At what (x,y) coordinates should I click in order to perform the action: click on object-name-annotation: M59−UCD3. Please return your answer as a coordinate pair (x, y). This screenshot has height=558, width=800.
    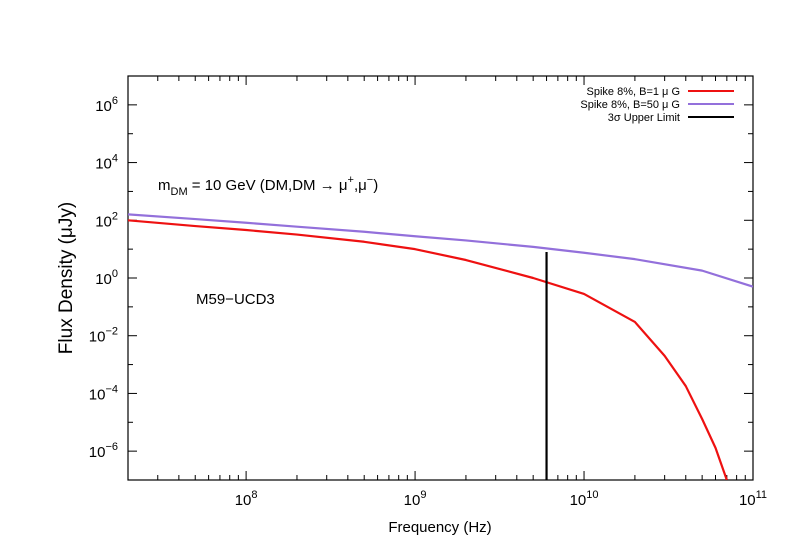
    Looking at the image, I should click on (235, 299).